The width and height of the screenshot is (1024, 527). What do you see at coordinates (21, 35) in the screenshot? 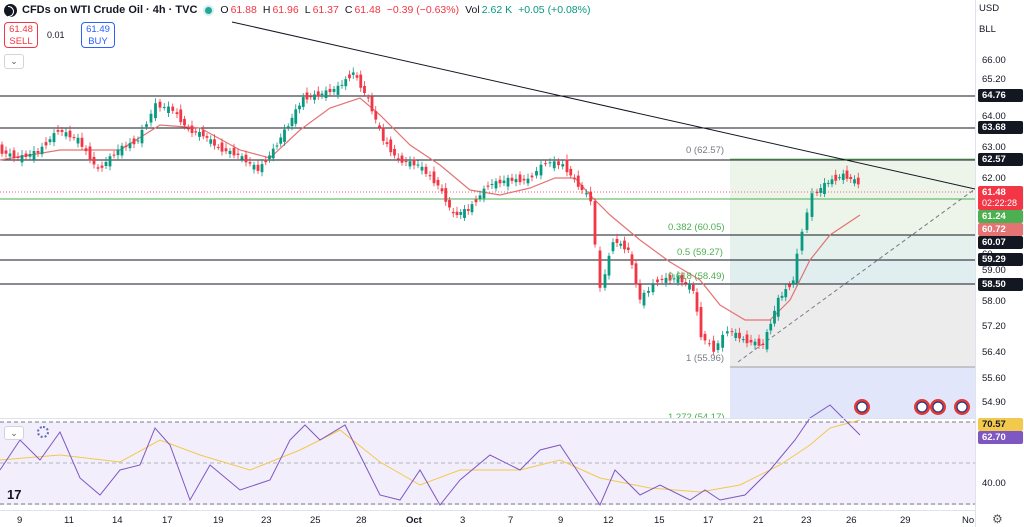
I see `sell-button: 61.48 SELL` at bounding box center [21, 35].